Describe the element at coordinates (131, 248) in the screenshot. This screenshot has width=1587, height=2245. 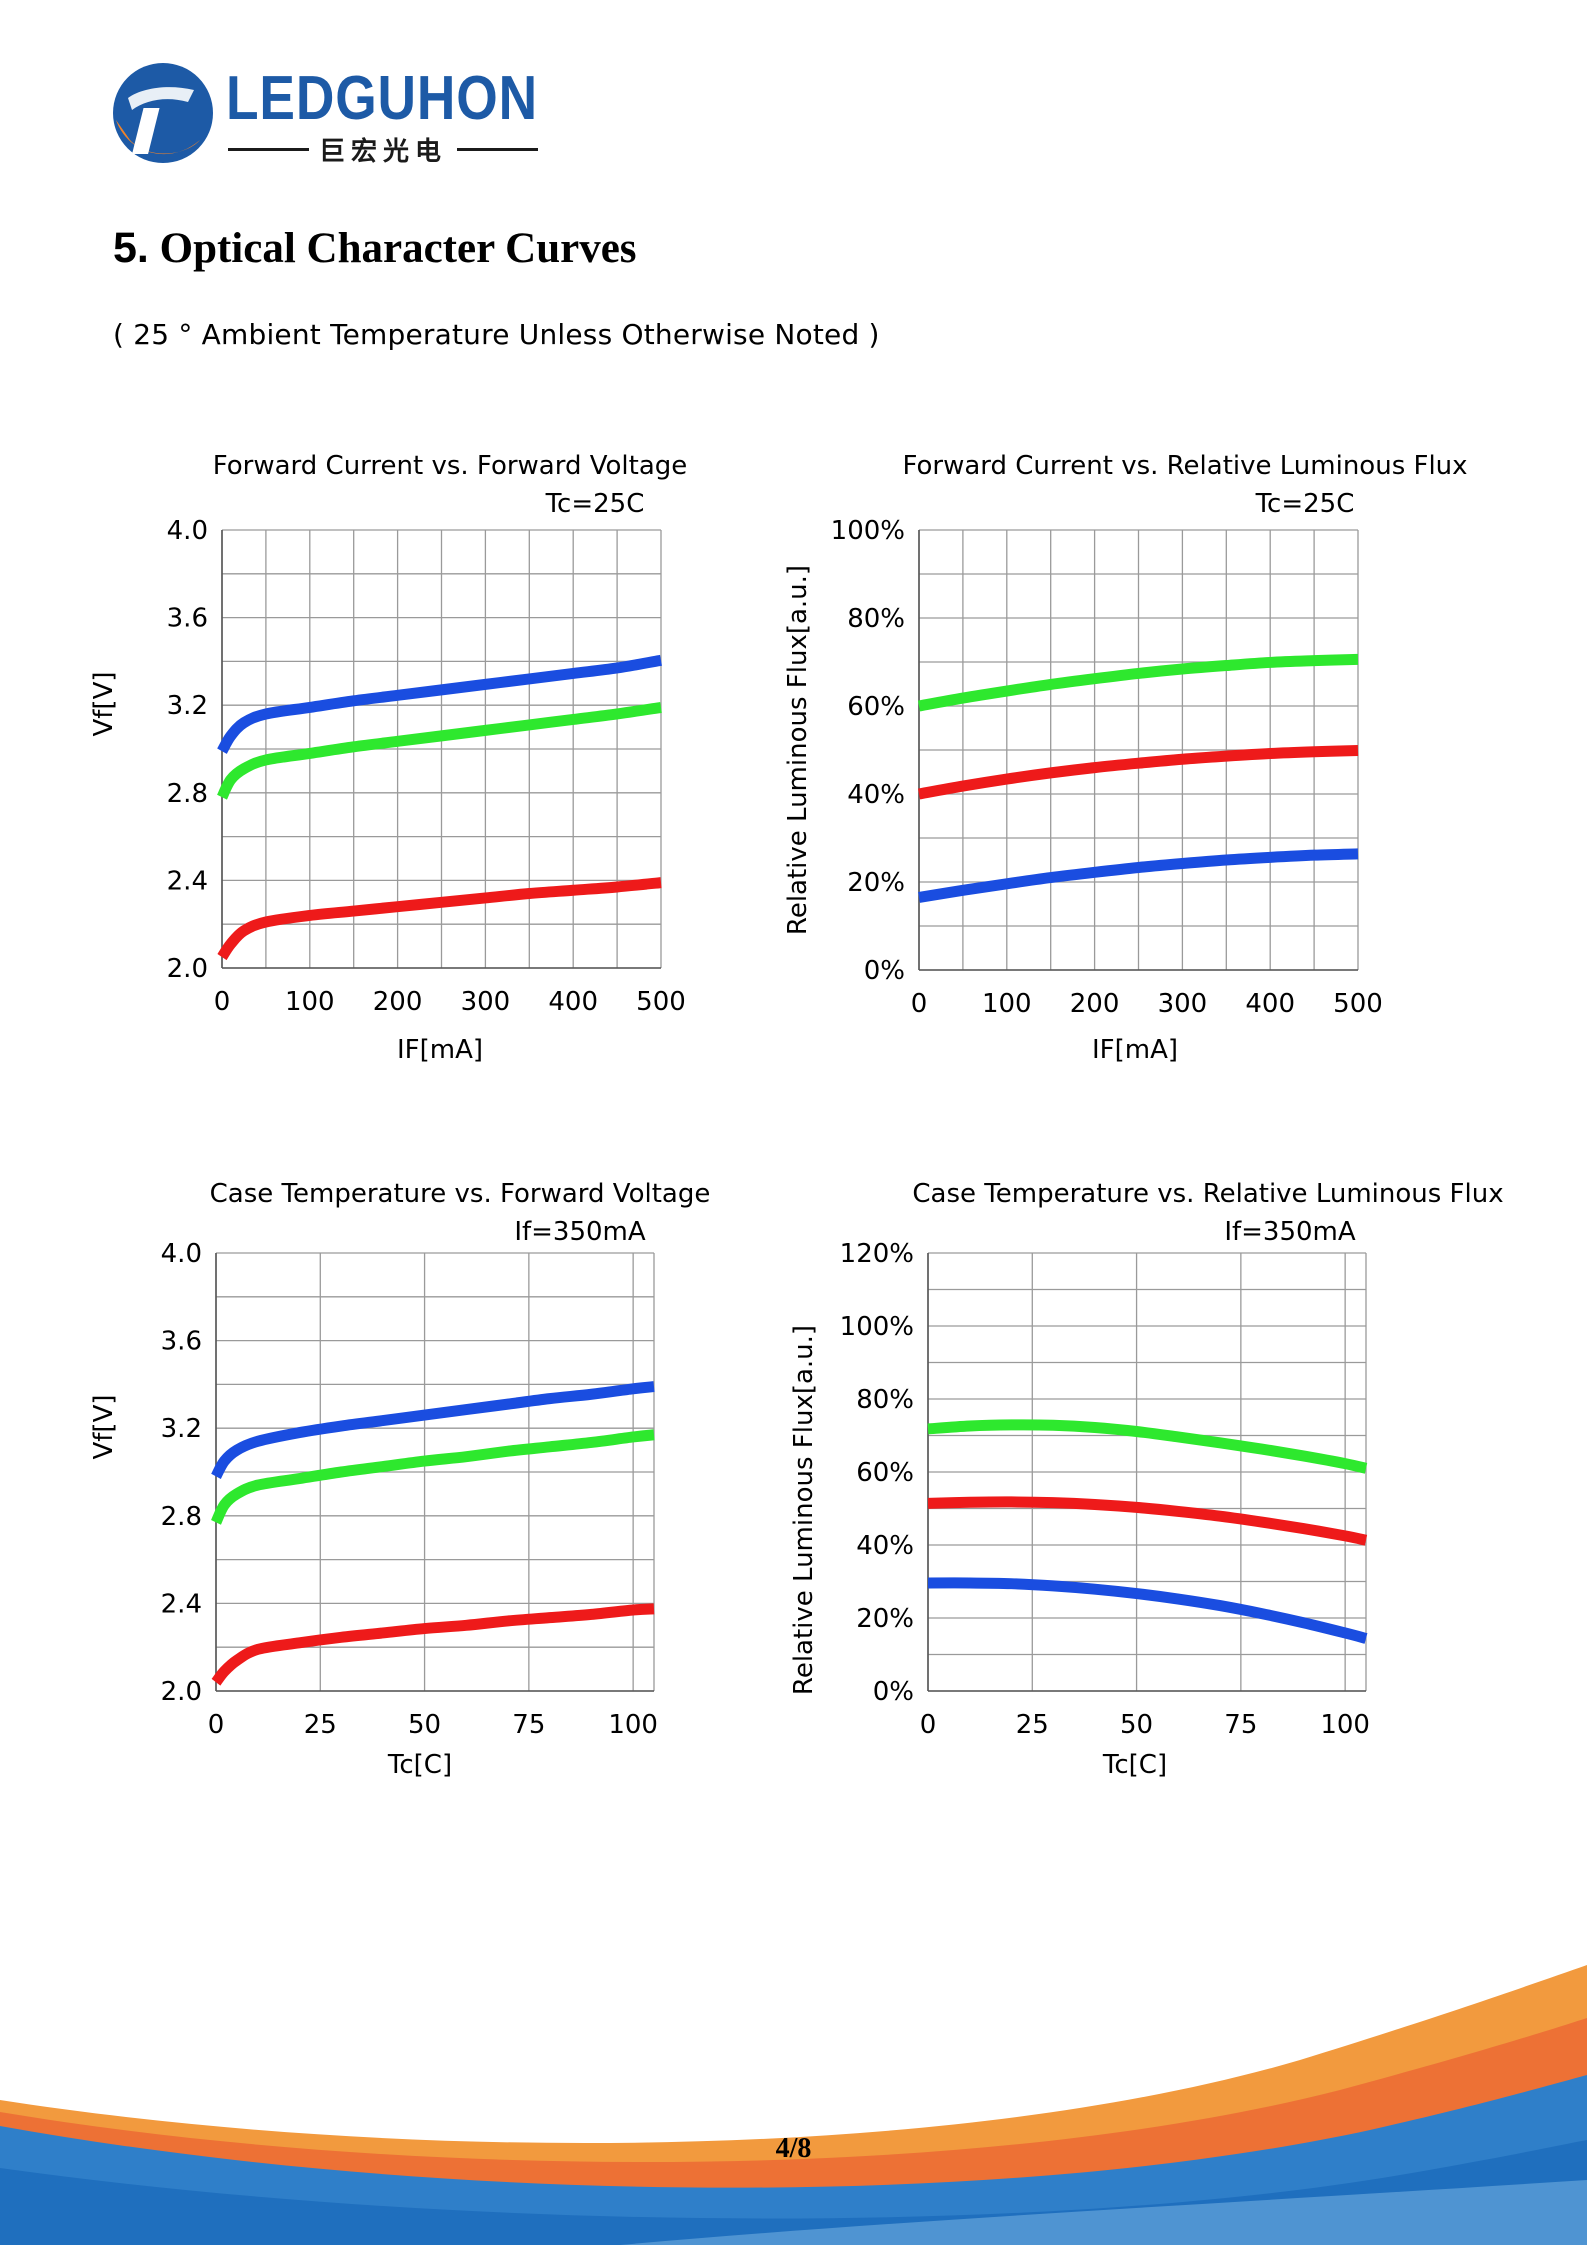
I see `section-number: 5.` at that location.